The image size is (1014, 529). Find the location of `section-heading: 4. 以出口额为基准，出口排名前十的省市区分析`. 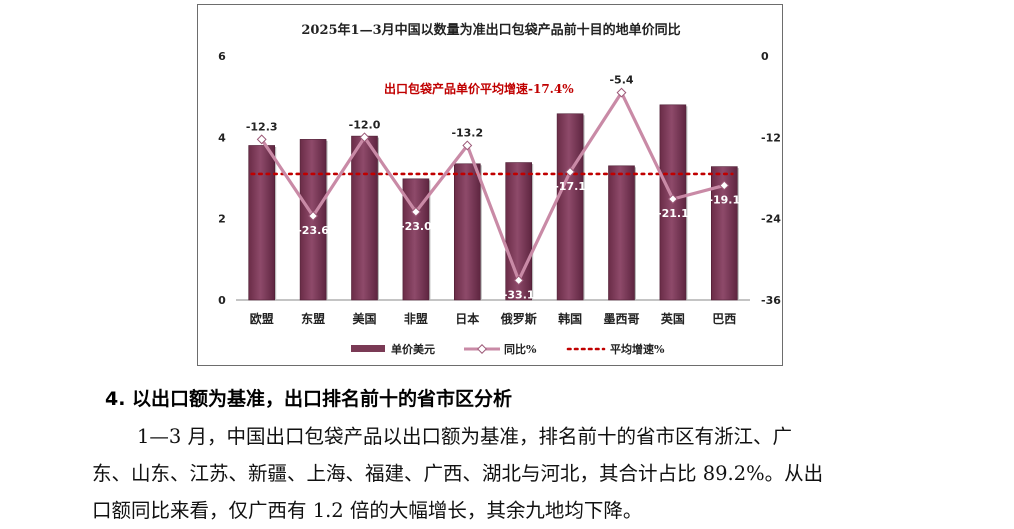

section-heading: 4. 以出口额为基准，出口排名前十的省市区分析 is located at coordinates (309, 399).